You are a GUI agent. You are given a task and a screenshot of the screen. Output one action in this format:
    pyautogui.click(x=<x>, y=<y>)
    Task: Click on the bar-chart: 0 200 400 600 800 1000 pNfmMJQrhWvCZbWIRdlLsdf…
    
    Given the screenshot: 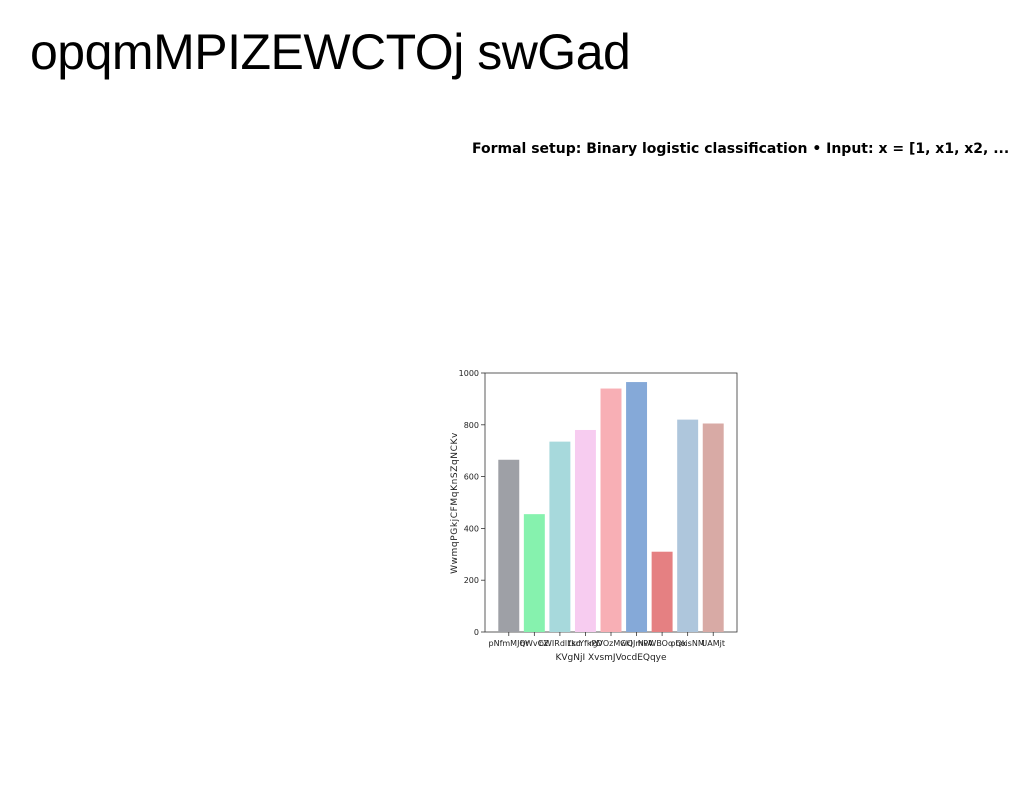 What is the action you would take?
    pyautogui.click(x=594, y=516)
    